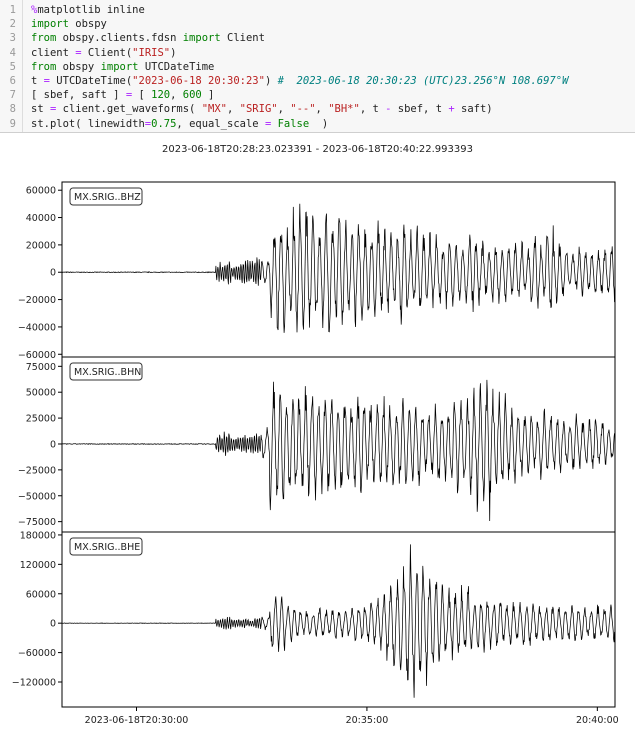 Image resolution: width=635 pixels, height=734 pixels. Describe the element at coordinates (214, 109) in the screenshot. I see `code-token: "MX"` at that location.